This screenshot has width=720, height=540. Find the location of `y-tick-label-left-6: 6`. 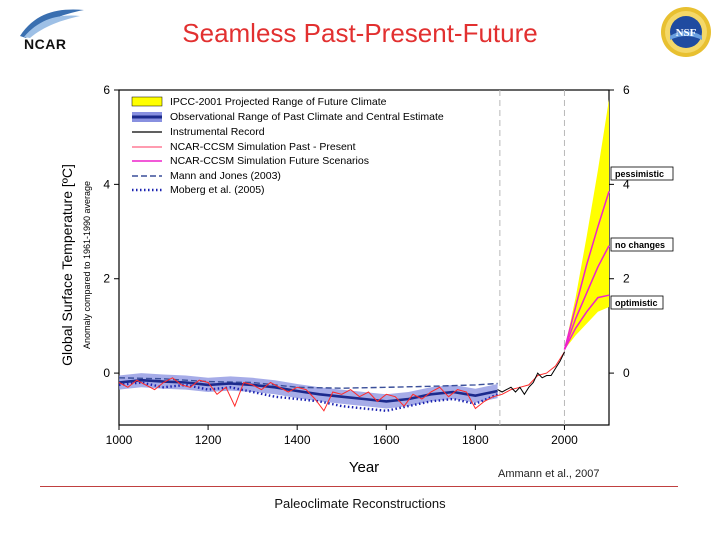

y-tick-label-left-6: 6 is located at coordinates (106, 90).